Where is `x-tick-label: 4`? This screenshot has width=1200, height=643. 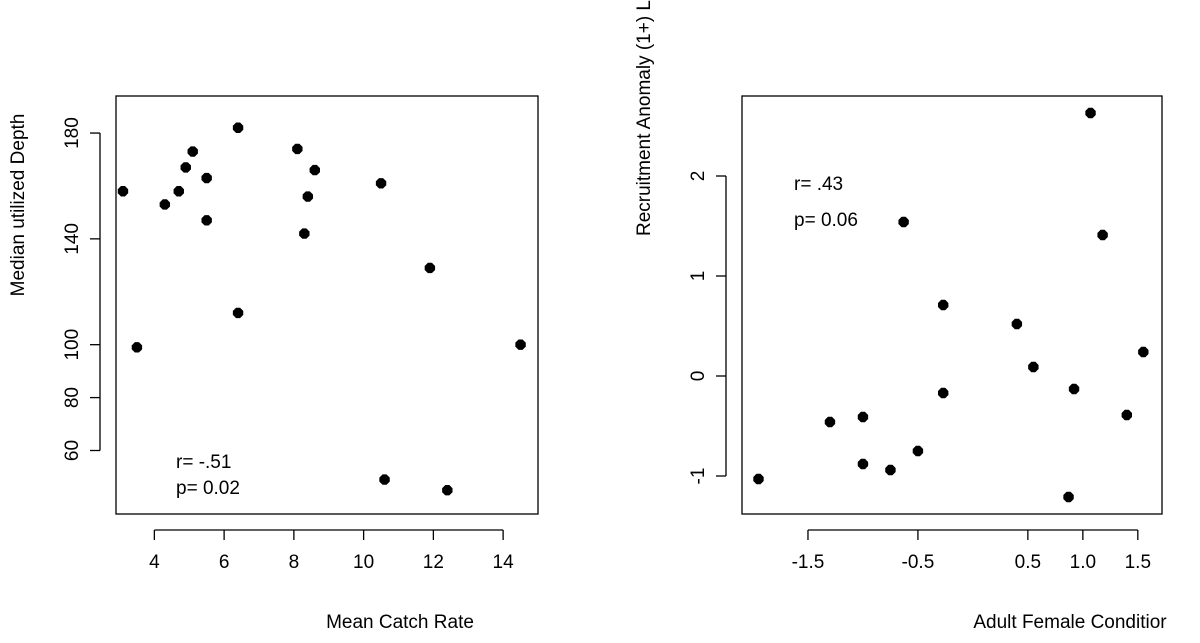 x-tick-label: 4 is located at coordinates (154, 562).